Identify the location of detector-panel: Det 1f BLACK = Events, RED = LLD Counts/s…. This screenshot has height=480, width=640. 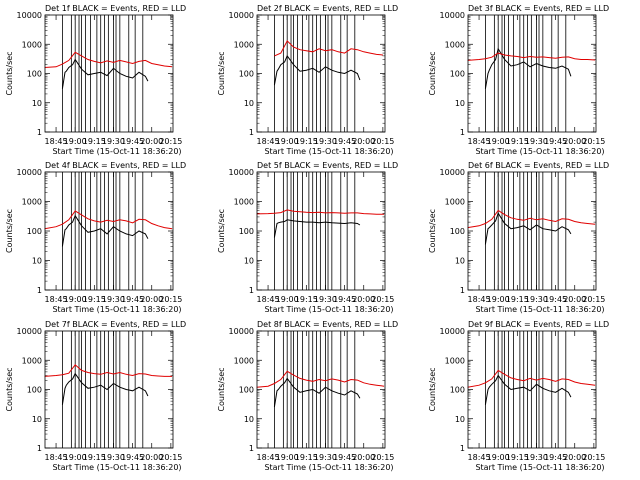
(95, 80).